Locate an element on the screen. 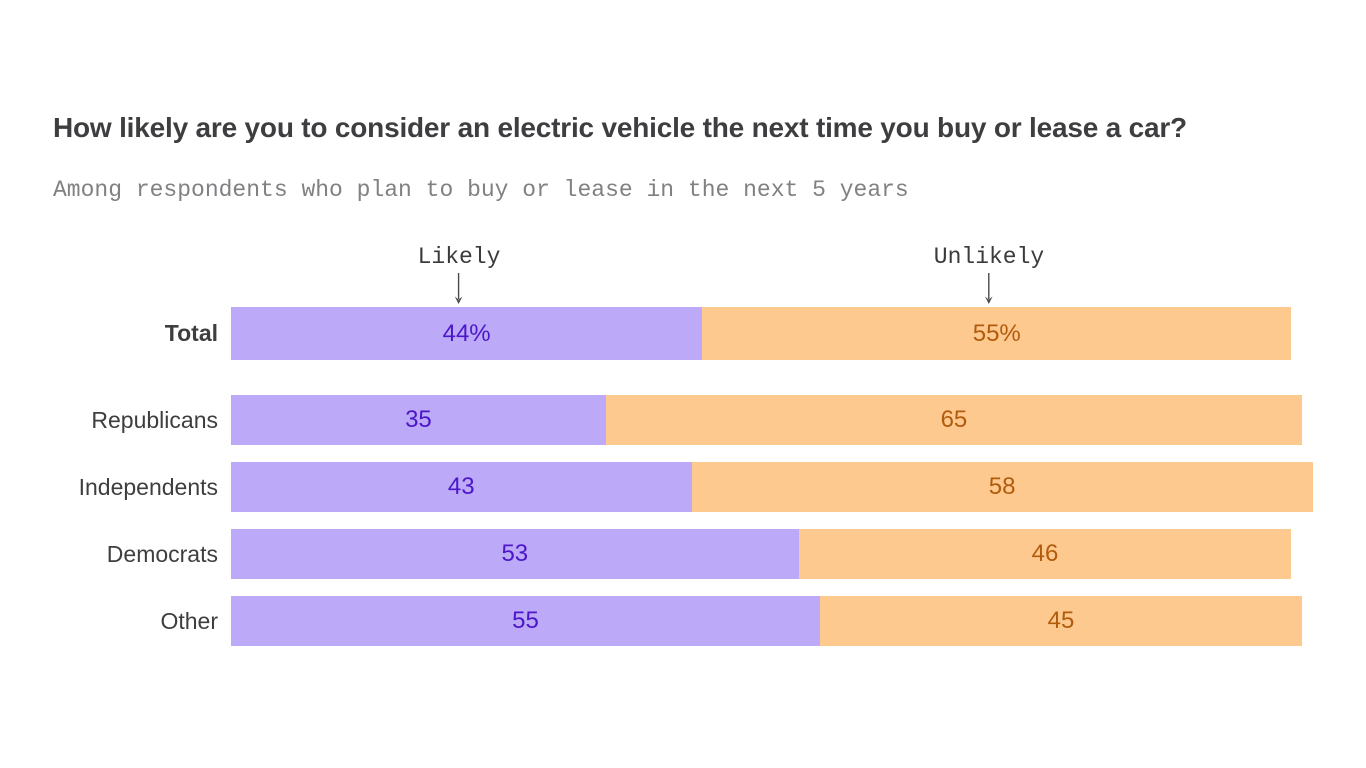 The image size is (1366, 768). bar-value-label: 55% is located at coordinates (996, 333).